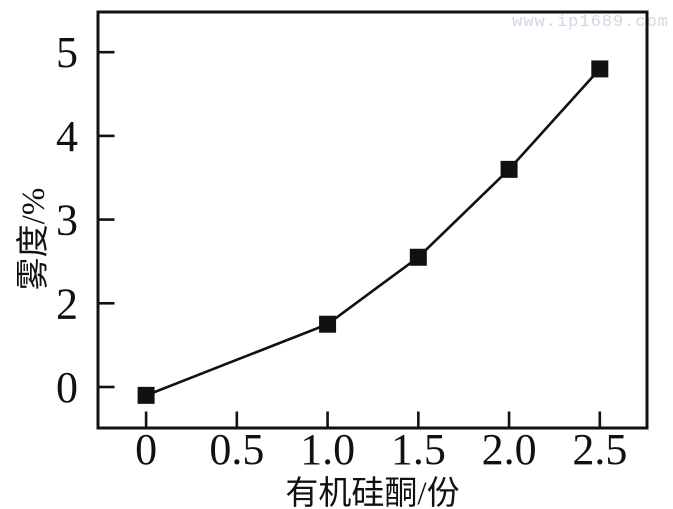  What do you see at coordinates (34, 239) in the screenshot?
I see `y-axis-title: 雾度/%` at bounding box center [34, 239].